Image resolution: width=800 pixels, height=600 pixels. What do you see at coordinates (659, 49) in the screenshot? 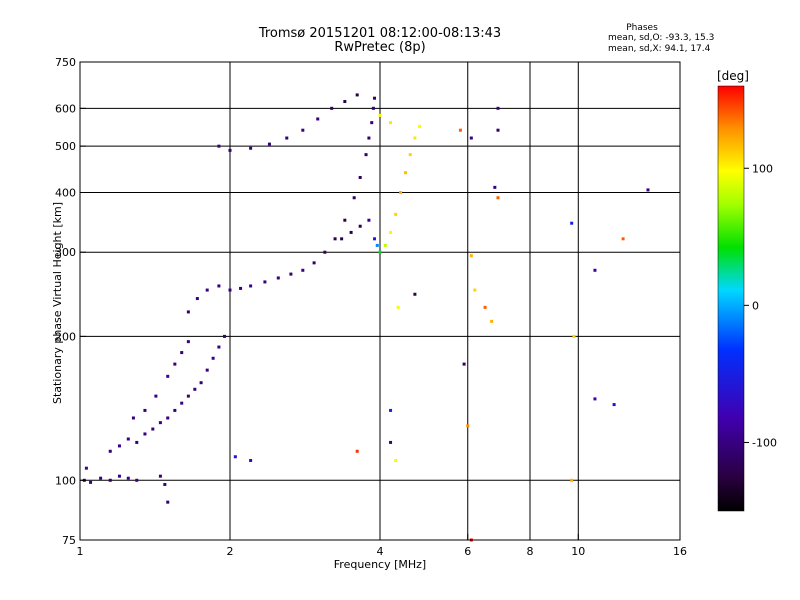
I see `phase-stats-x-mode: mean, sd,X: 94.1, 17.4` at bounding box center [659, 49].